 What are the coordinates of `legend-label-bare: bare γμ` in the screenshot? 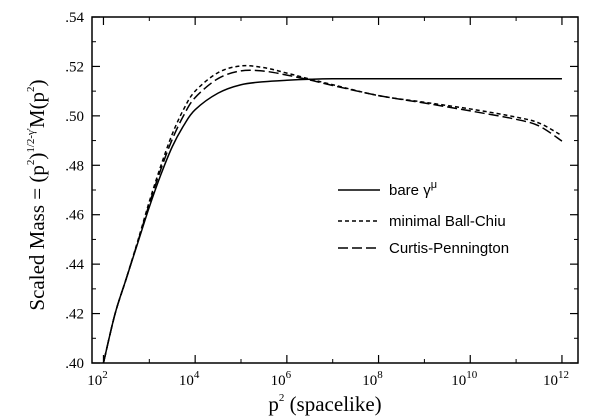 It's located at (413, 189).